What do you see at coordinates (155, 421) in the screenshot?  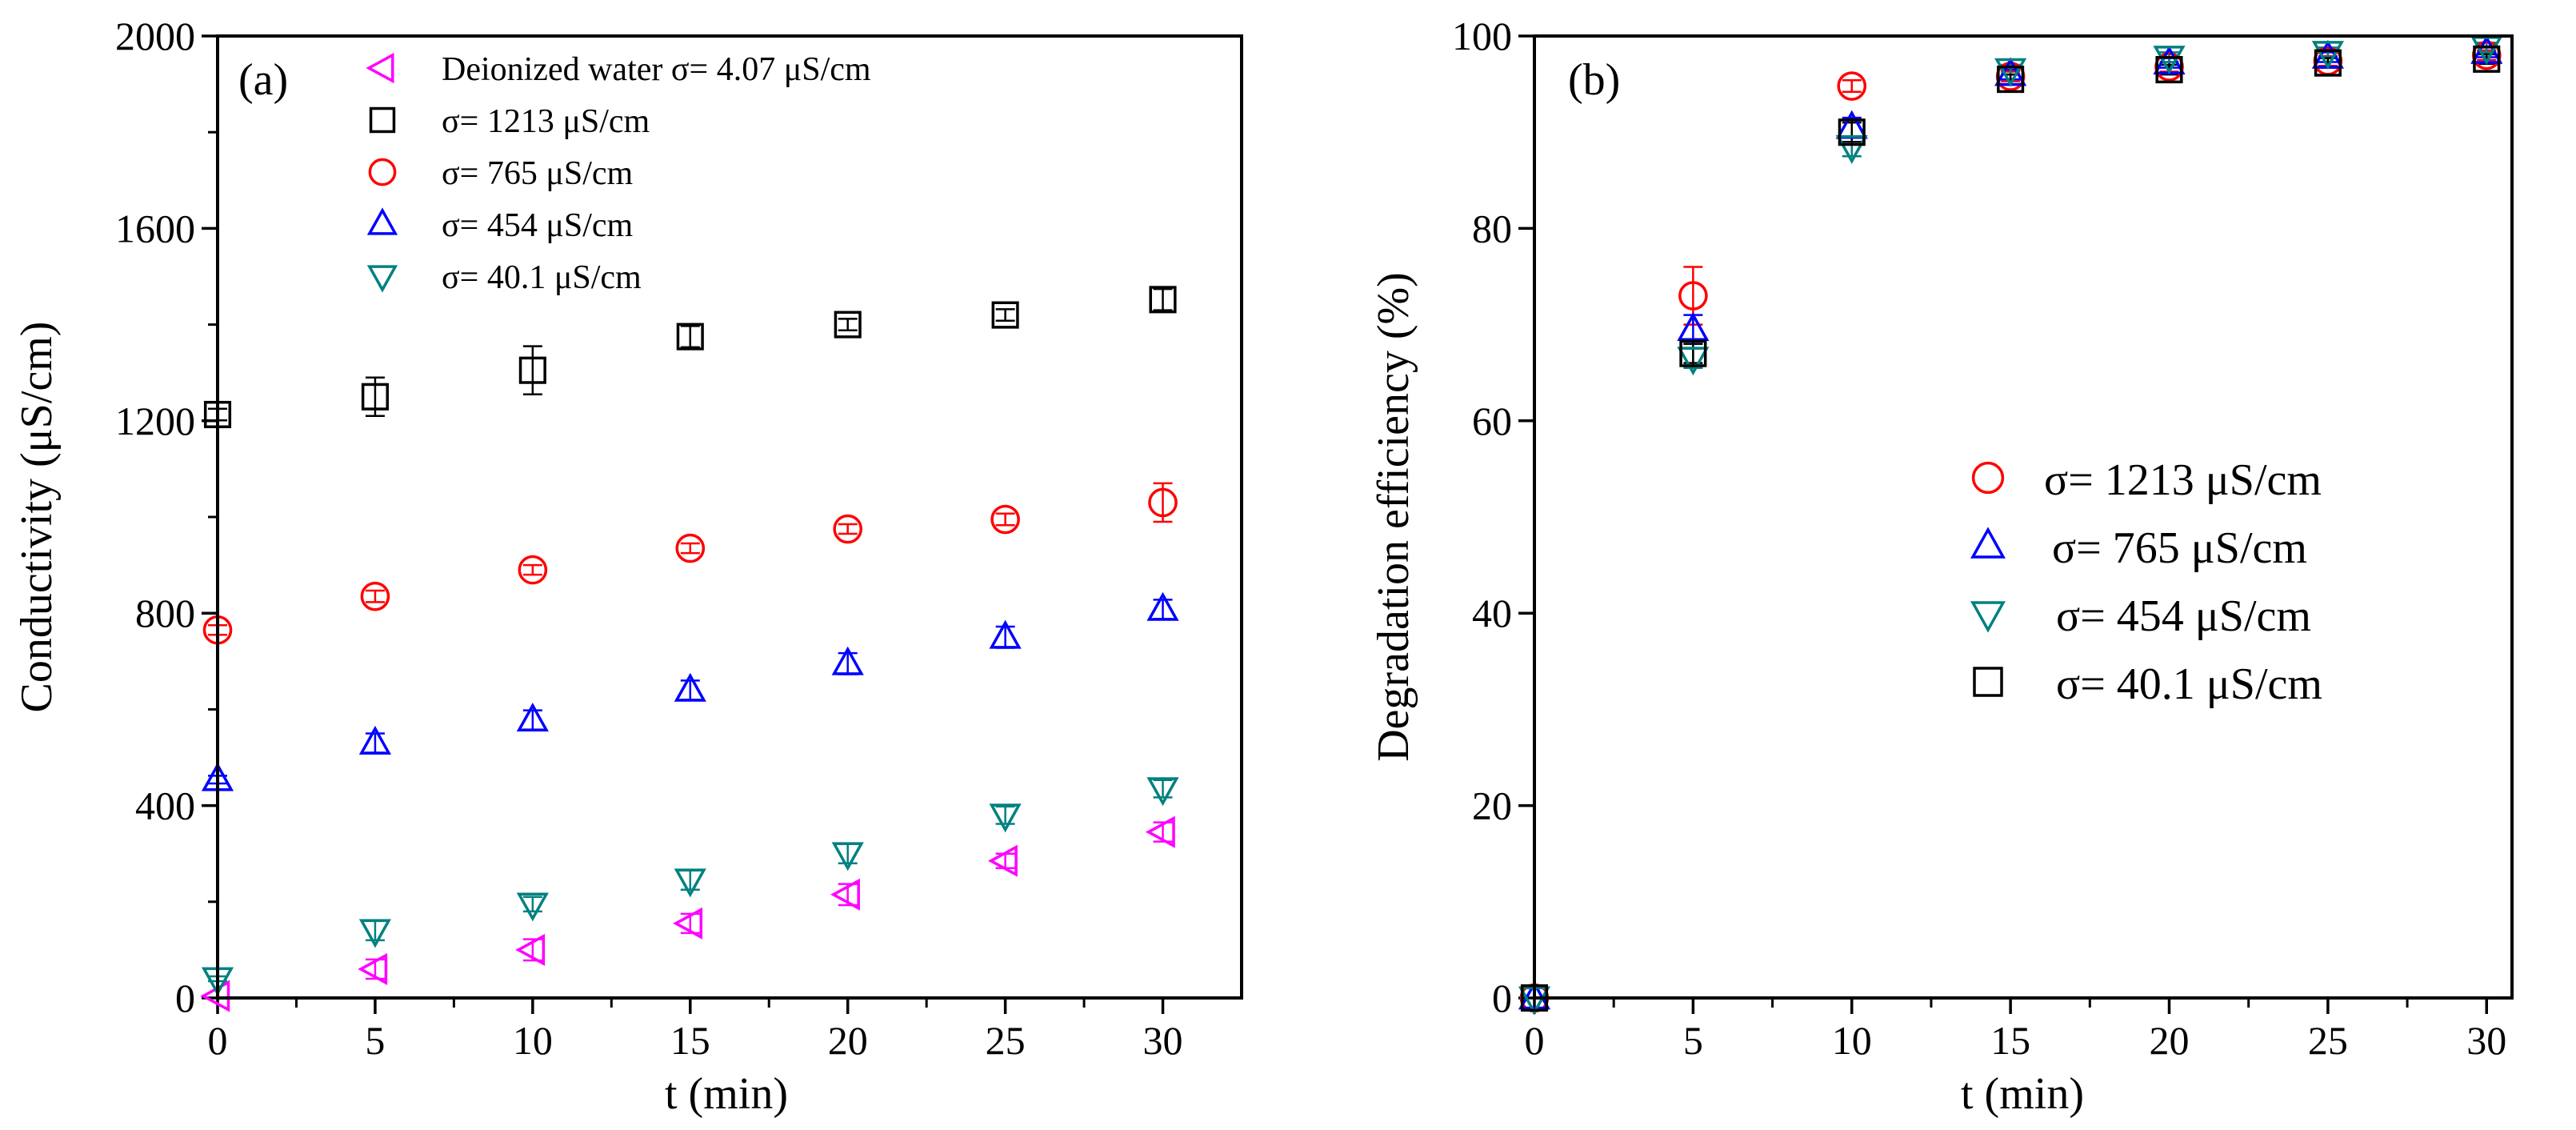 I see `y-tick-label: 1200` at bounding box center [155, 421].